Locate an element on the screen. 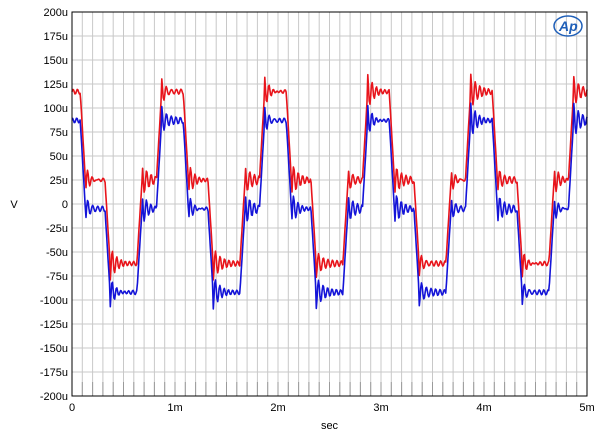 The height and width of the screenshot is (441, 600). x-tick-label: 4m is located at coordinates (483, 408).